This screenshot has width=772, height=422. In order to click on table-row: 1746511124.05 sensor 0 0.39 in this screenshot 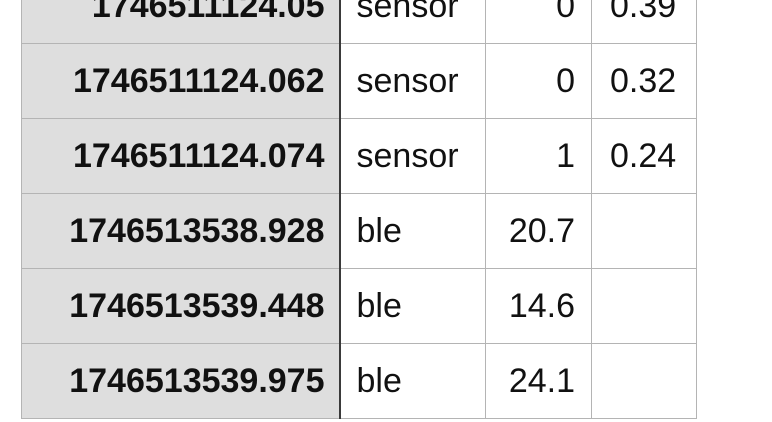, I will do `click(359, 22)`.